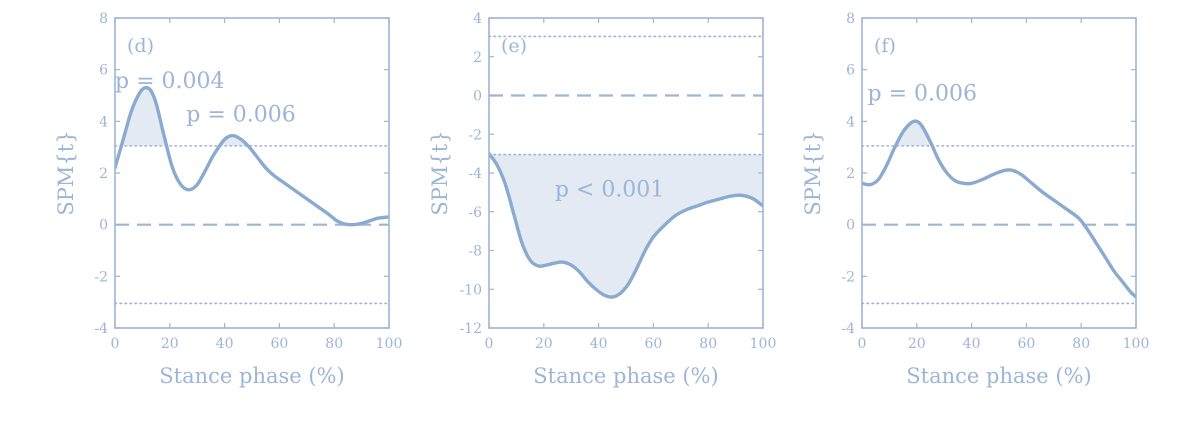  What do you see at coordinates (885, 46) in the screenshot?
I see `panel-label: (f)` at bounding box center [885, 46].